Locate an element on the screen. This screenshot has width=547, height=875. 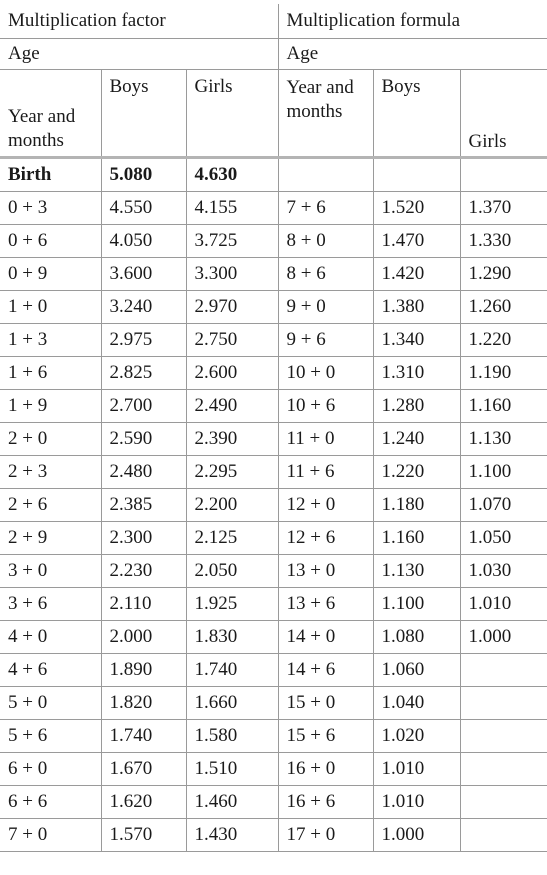
table-row: 0 + 9 3.600 3.300 8 + 6 1.420 1.290 is located at coordinates (273, 274).